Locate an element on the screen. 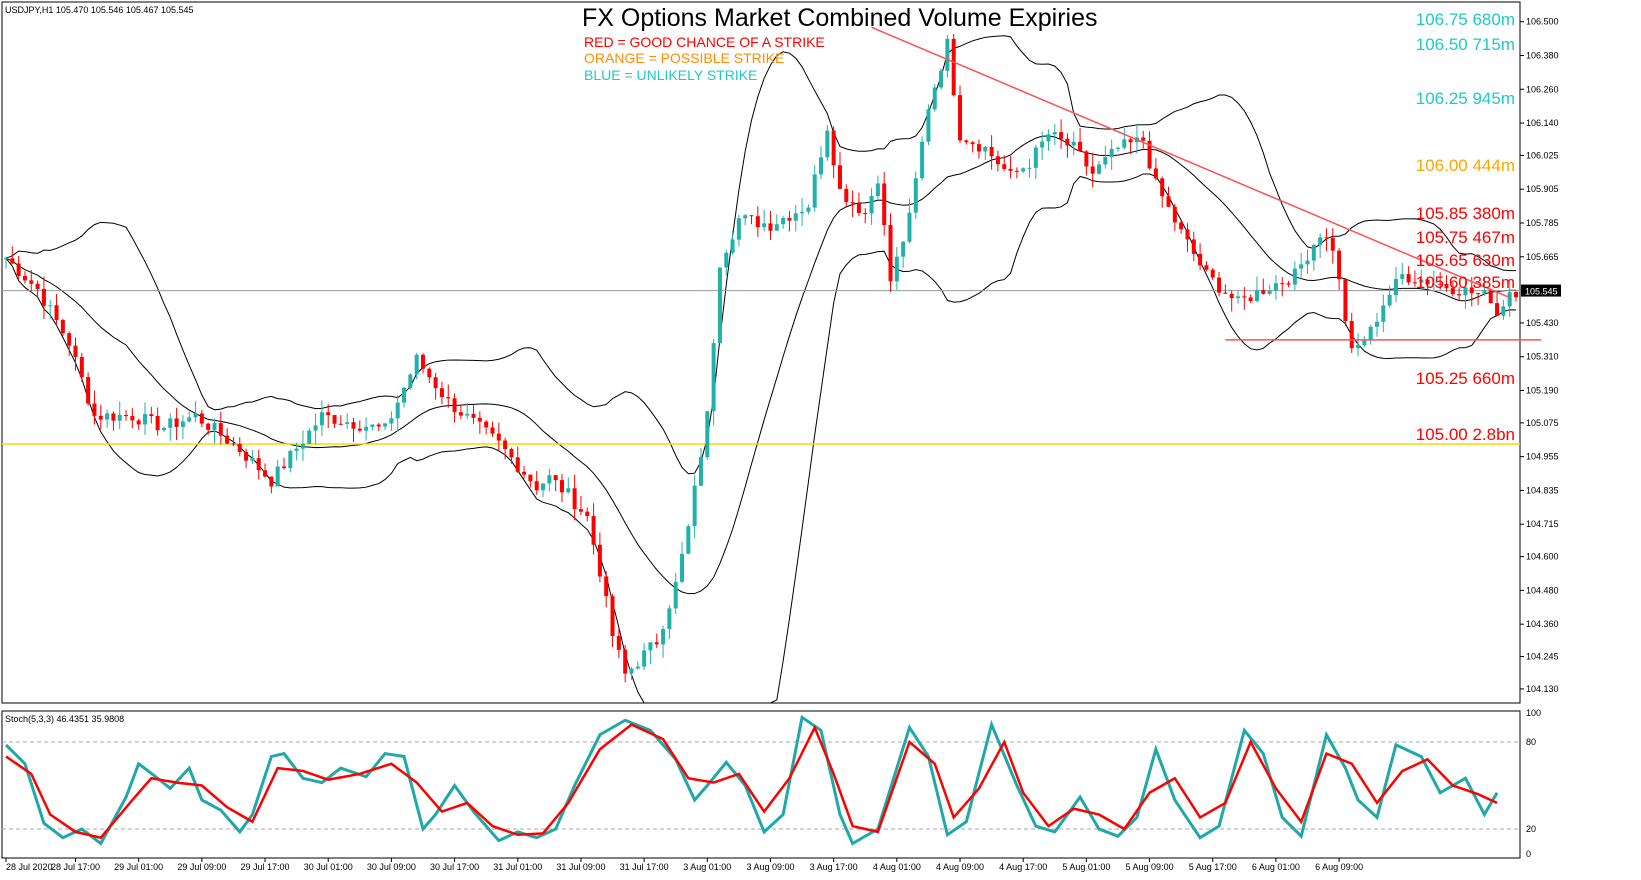 The width and height of the screenshot is (1641, 880). y-tick-label: 104.360 is located at coordinates (1542, 624).